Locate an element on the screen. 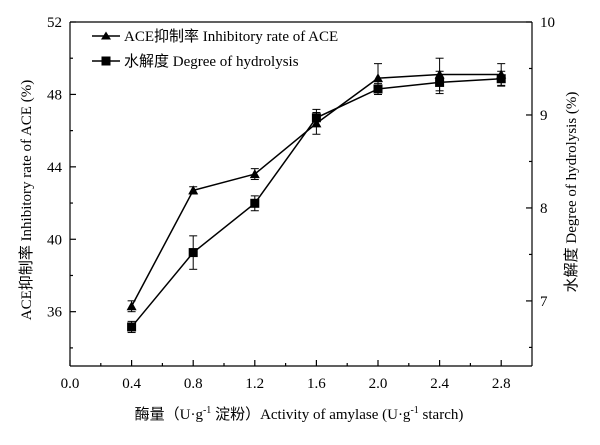 The height and width of the screenshot is (445, 600). legend-ace-label: ACE抑制率 Inhibitory rate of ACE is located at coordinates (231, 36).